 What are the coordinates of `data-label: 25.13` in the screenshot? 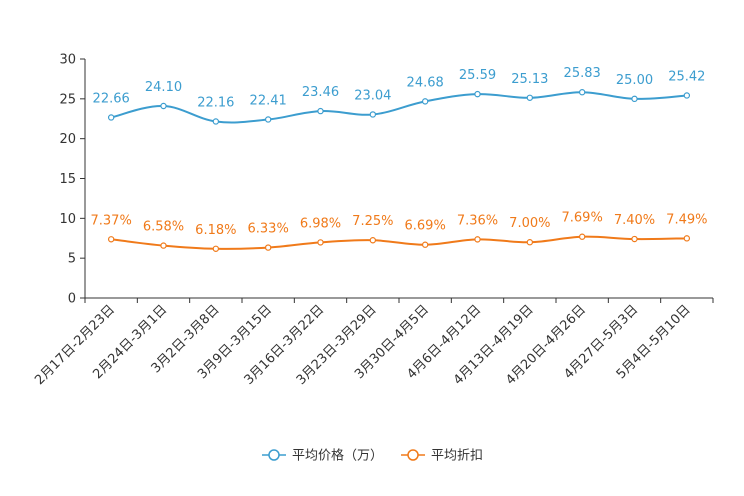 It's located at (529, 79).